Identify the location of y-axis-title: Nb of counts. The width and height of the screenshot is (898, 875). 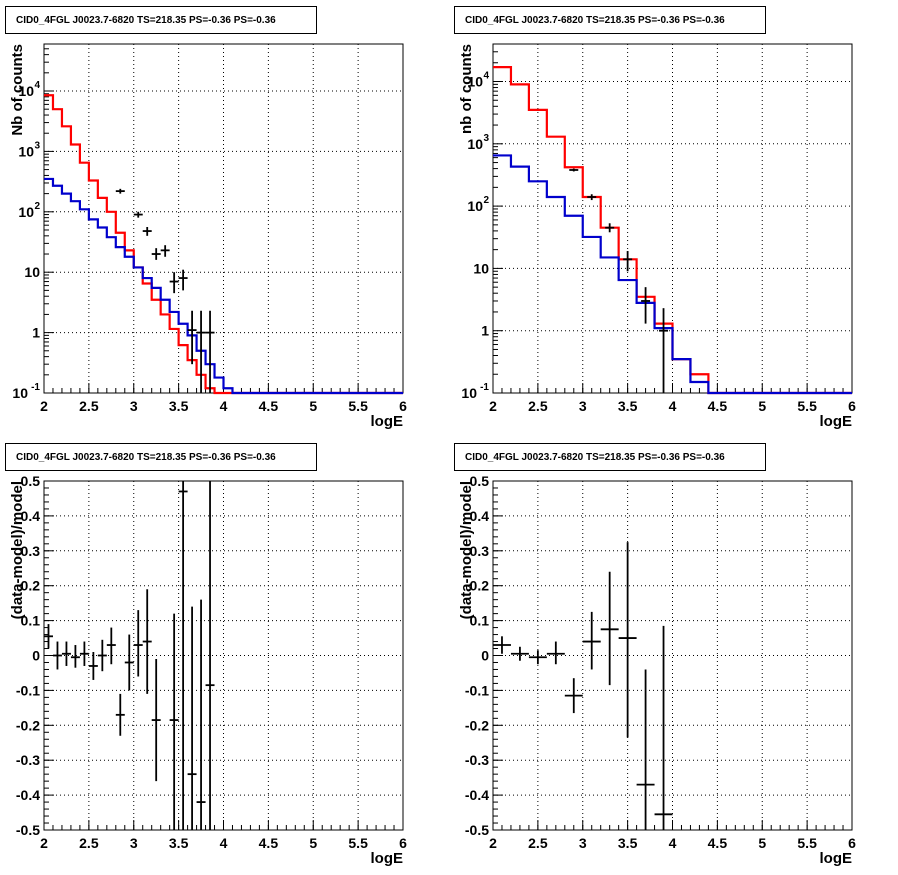
(17, 90).